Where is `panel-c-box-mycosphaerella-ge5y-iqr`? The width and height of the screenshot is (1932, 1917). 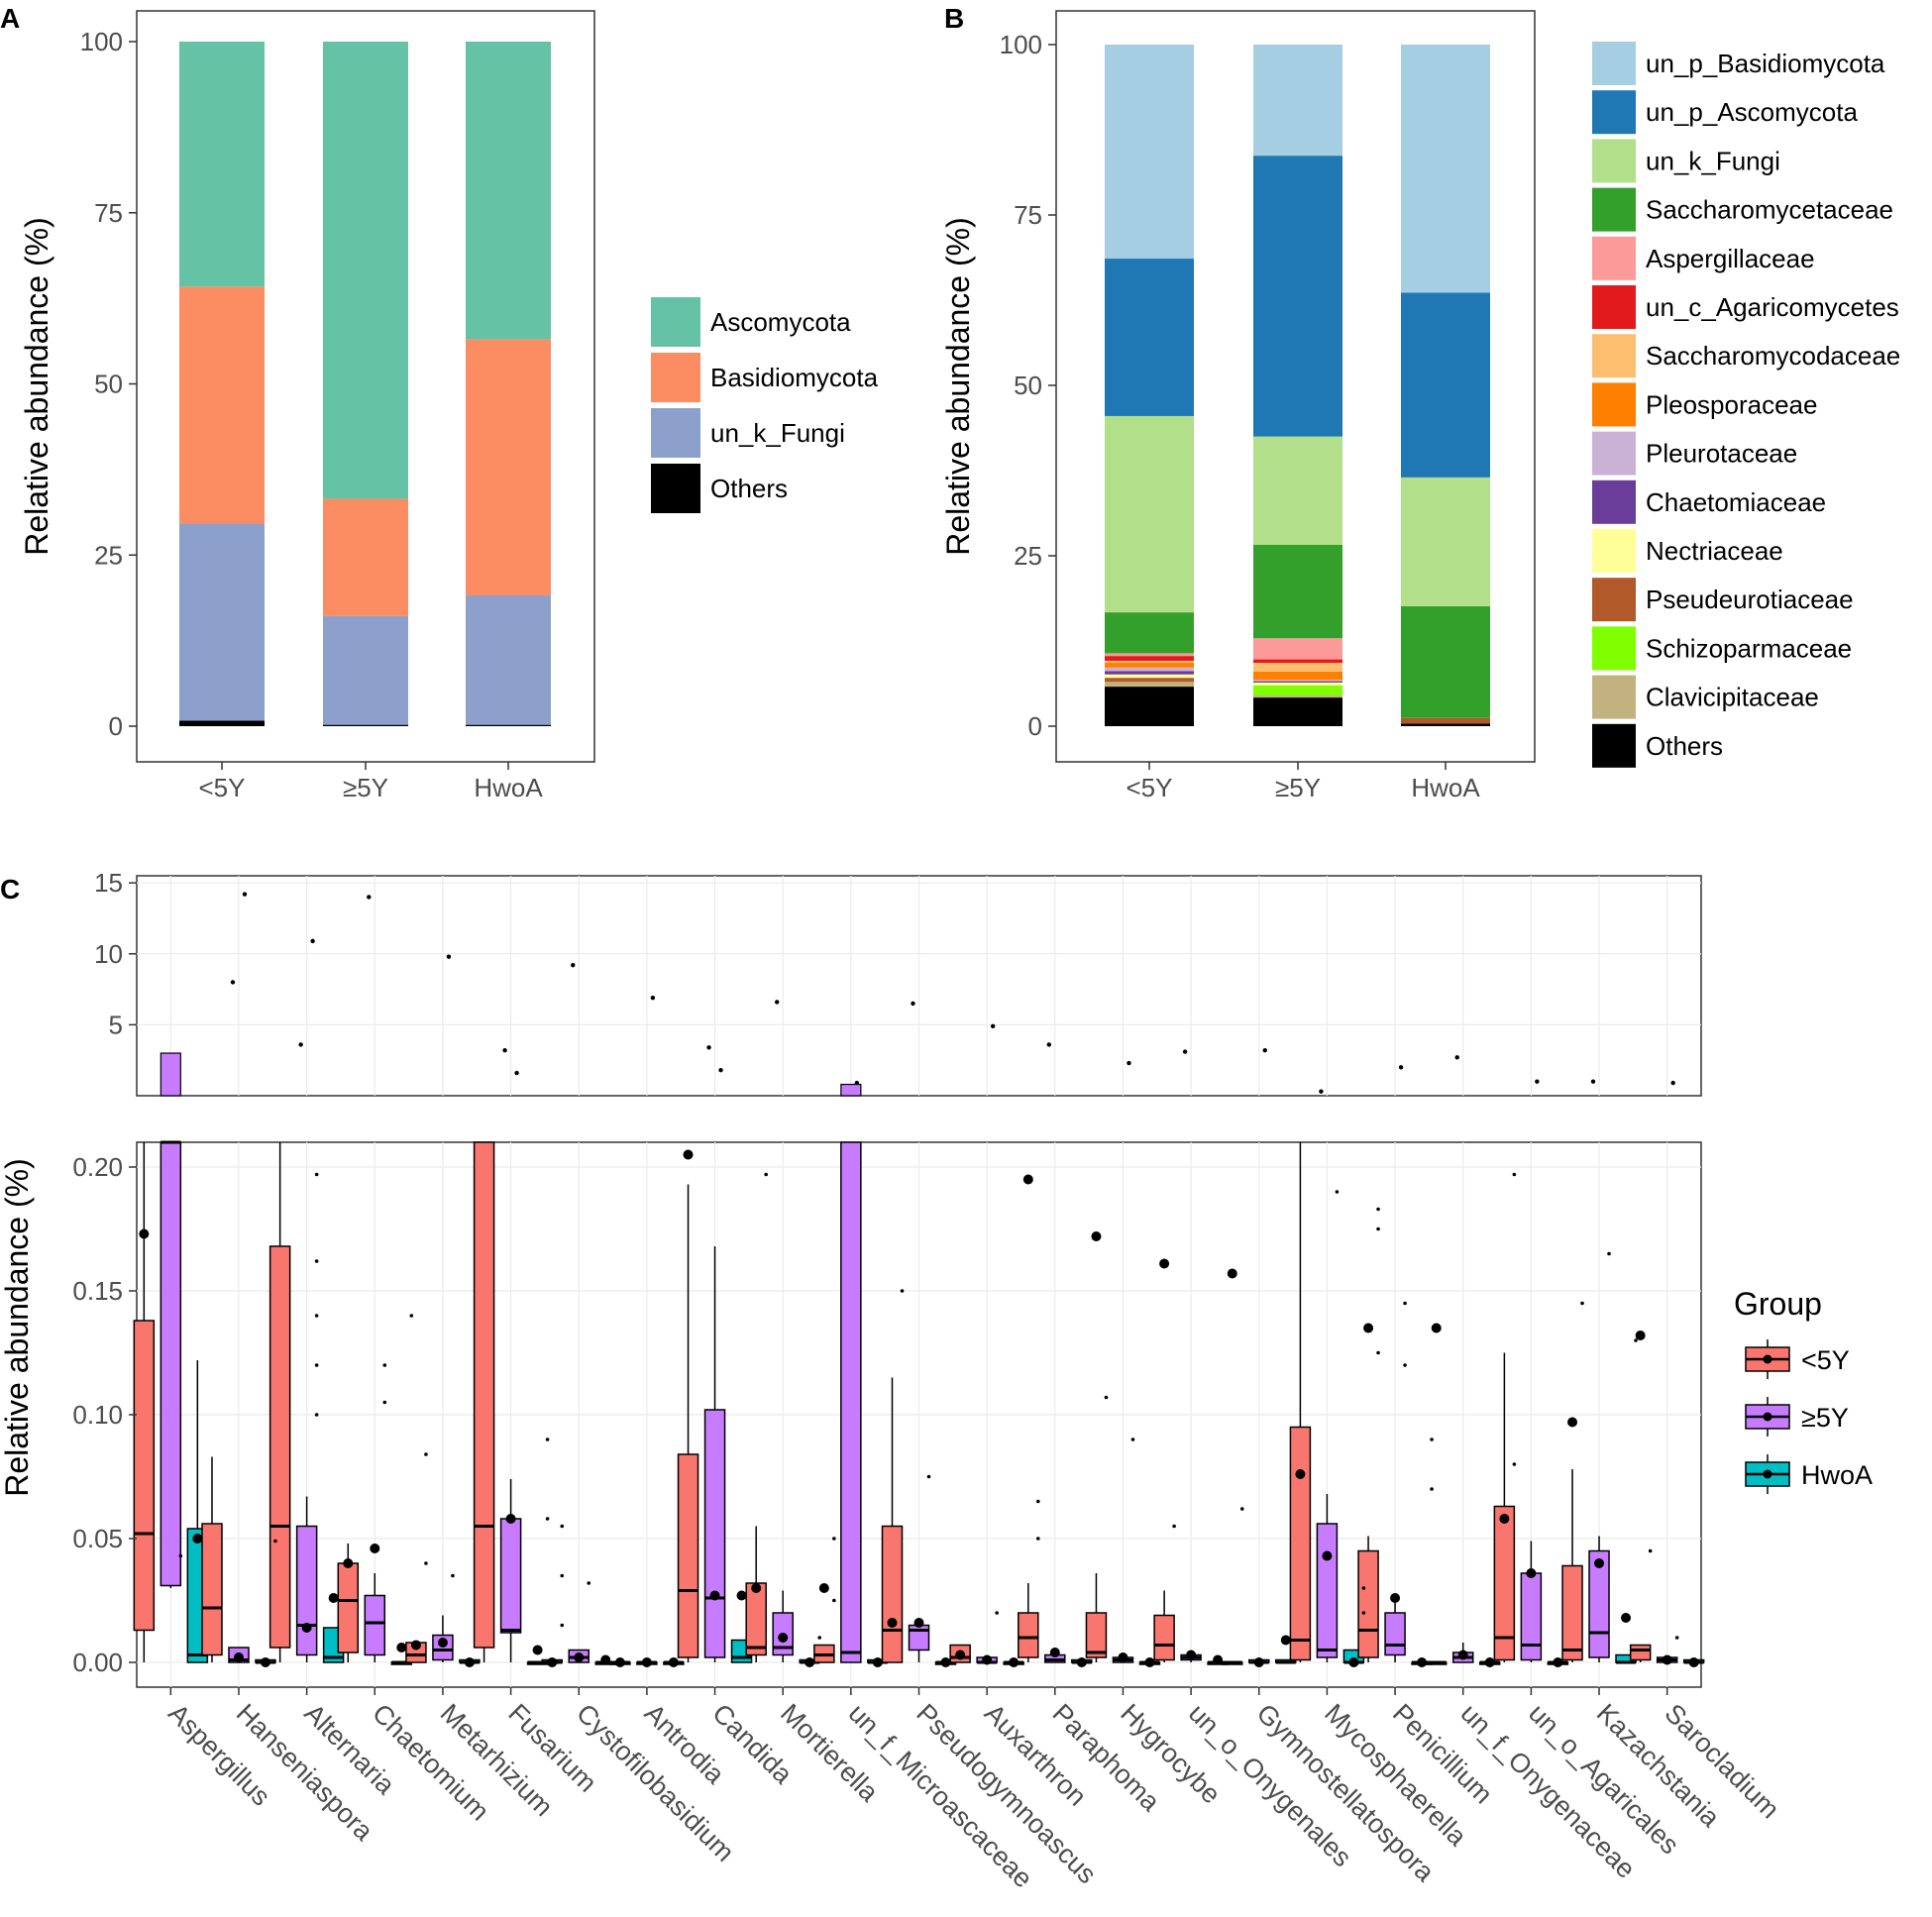 panel-c-box-mycosphaerella-ge5y-iqr is located at coordinates (1327, 1590).